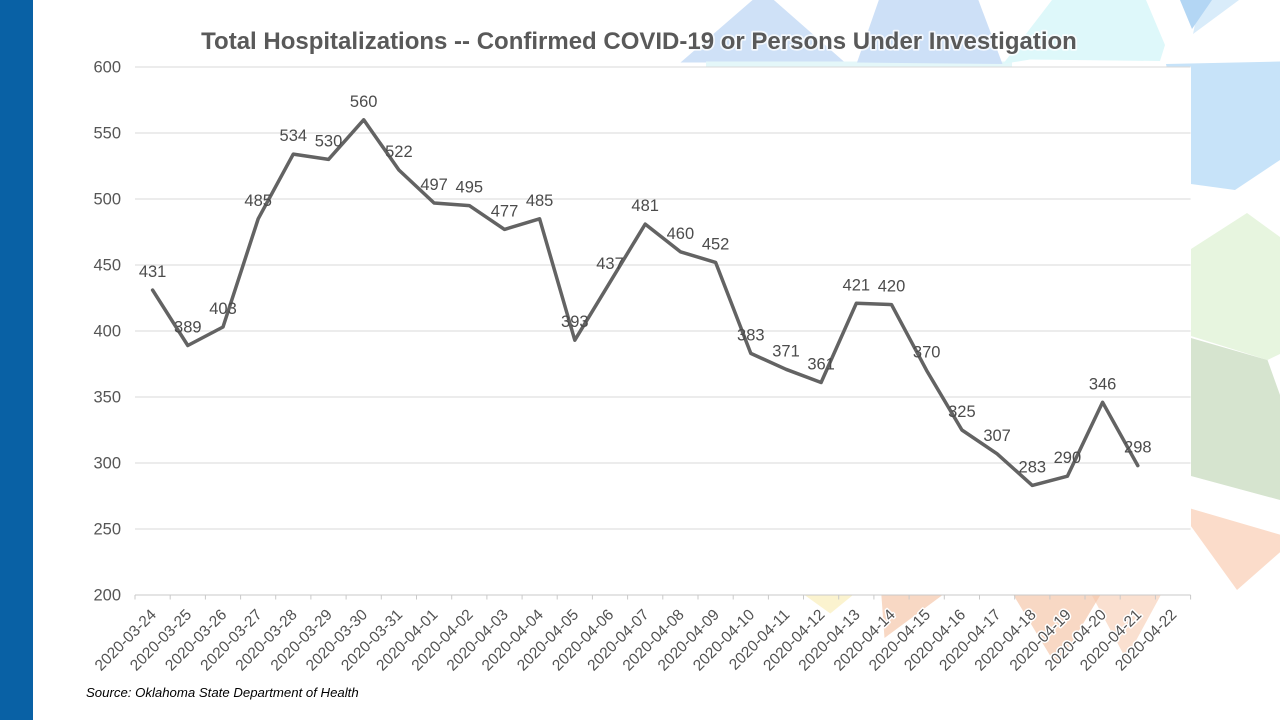  What do you see at coordinates (1103, 384) in the screenshot?
I see `svg-text: 346` at bounding box center [1103, 384].